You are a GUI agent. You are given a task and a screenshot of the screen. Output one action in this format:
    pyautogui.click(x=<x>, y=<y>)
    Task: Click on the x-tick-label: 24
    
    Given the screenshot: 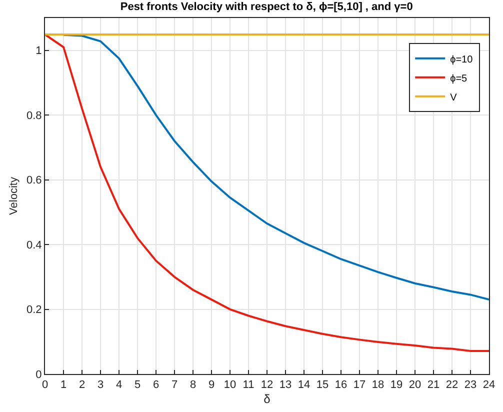 What is the action you would take?
    pyautogui.click(x=489, y=385)
    